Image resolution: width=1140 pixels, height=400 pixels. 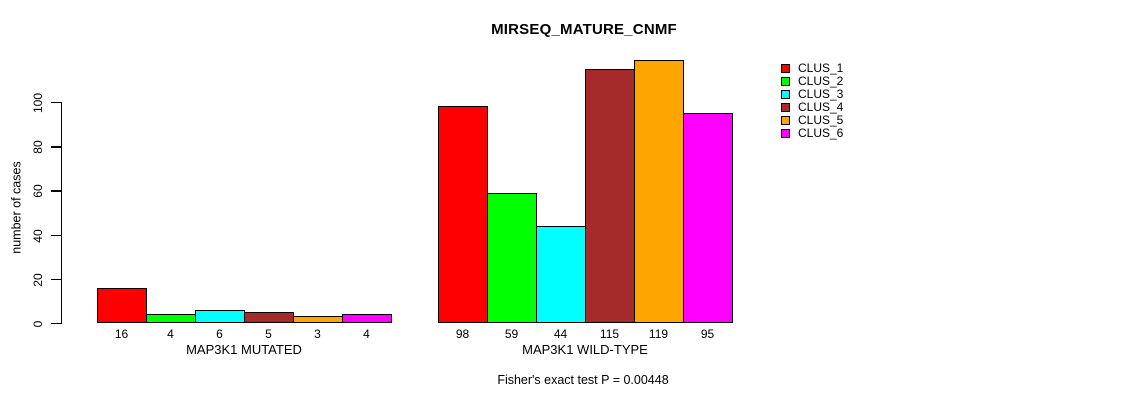 I want to click on legend-item-clus_1: CLUS_1, so click(x=812, y=67).